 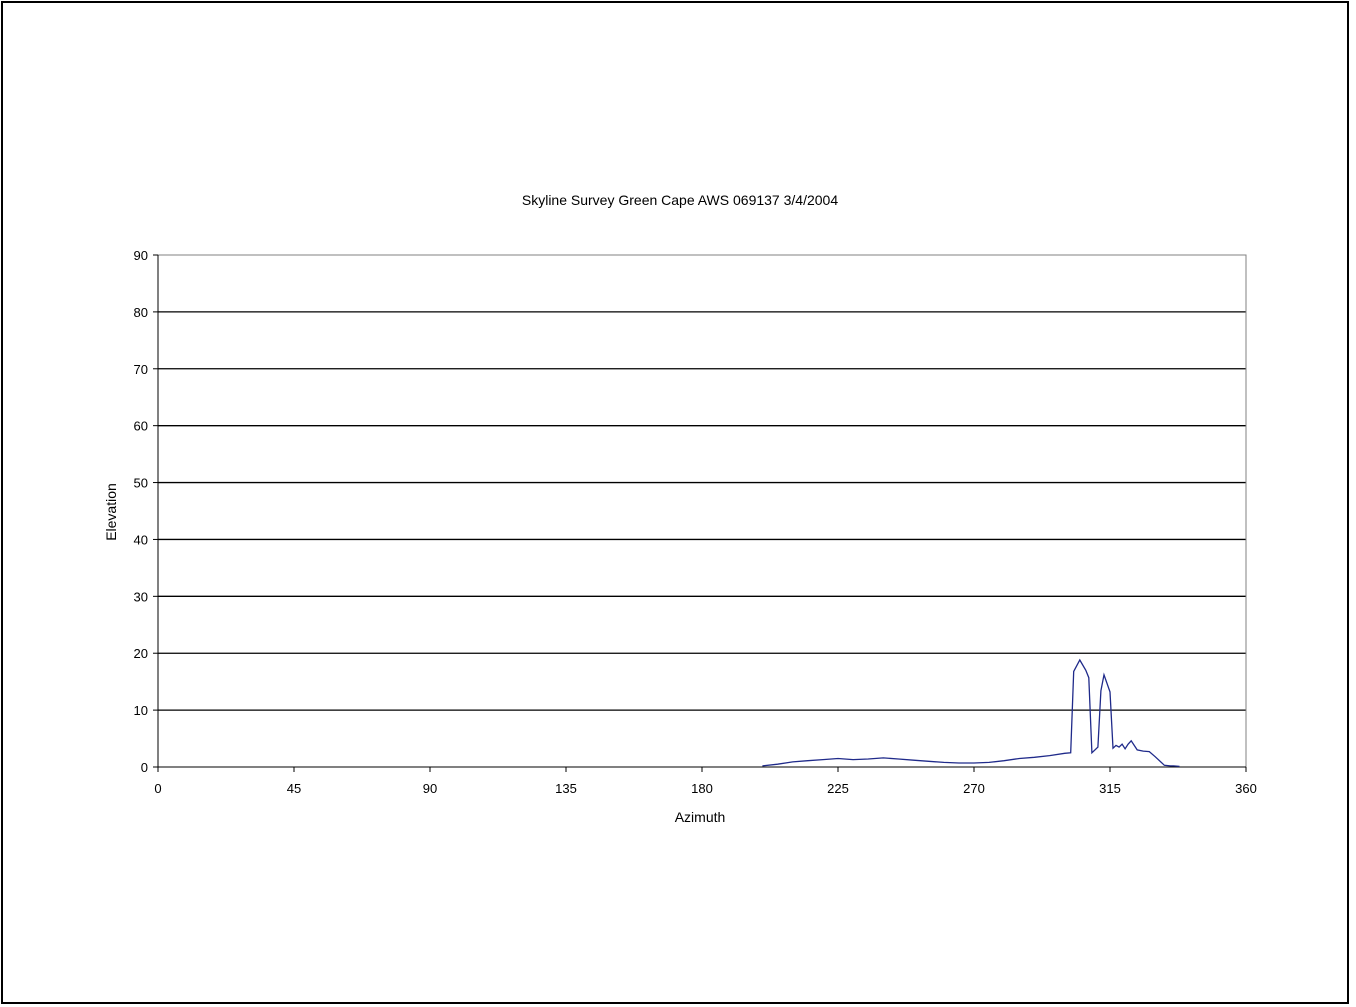 What do you see at coordinates (702, 788) in the screenshot?
I see `x-tick-label: 180` at bounding box center [702, 788].